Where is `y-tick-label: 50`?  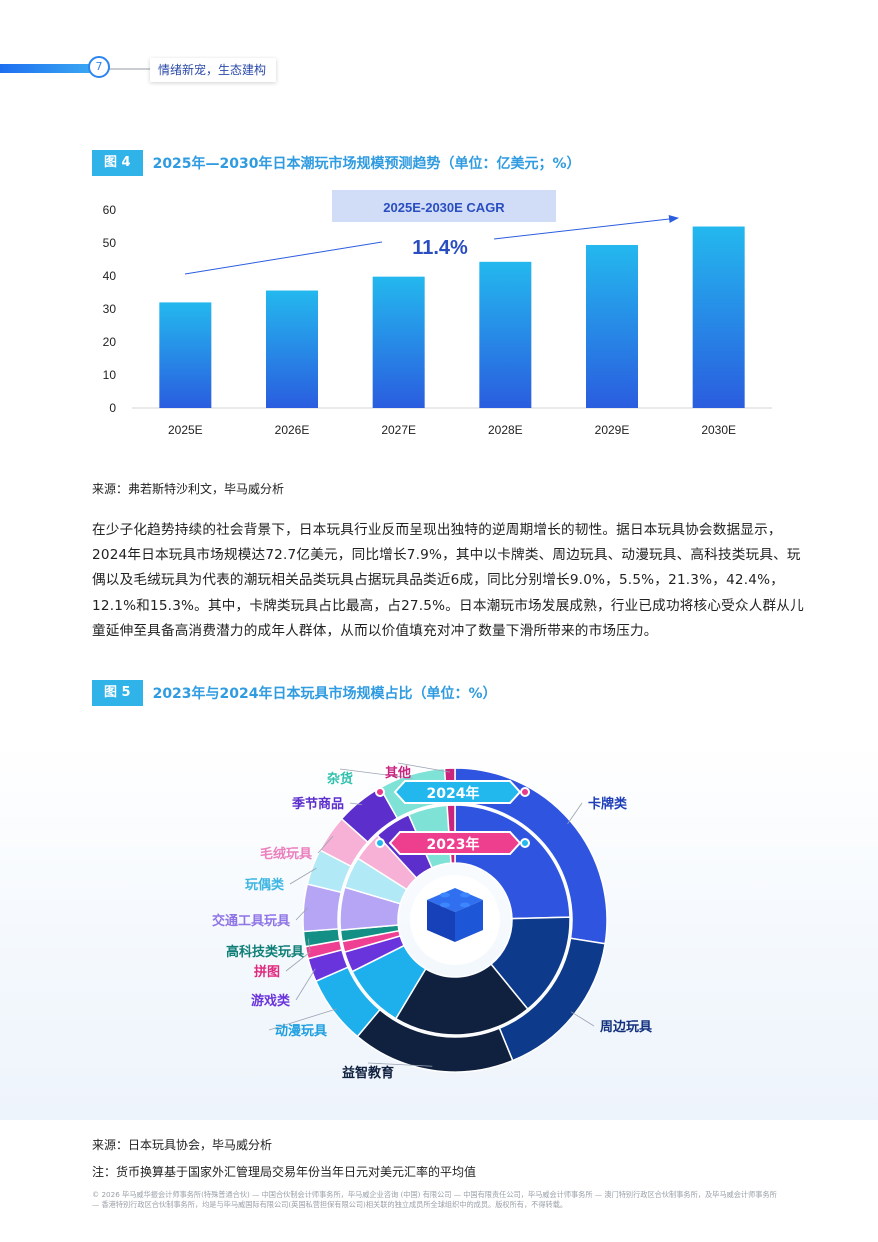
y-tick-label: 50 is located at coordinates (110, 243).